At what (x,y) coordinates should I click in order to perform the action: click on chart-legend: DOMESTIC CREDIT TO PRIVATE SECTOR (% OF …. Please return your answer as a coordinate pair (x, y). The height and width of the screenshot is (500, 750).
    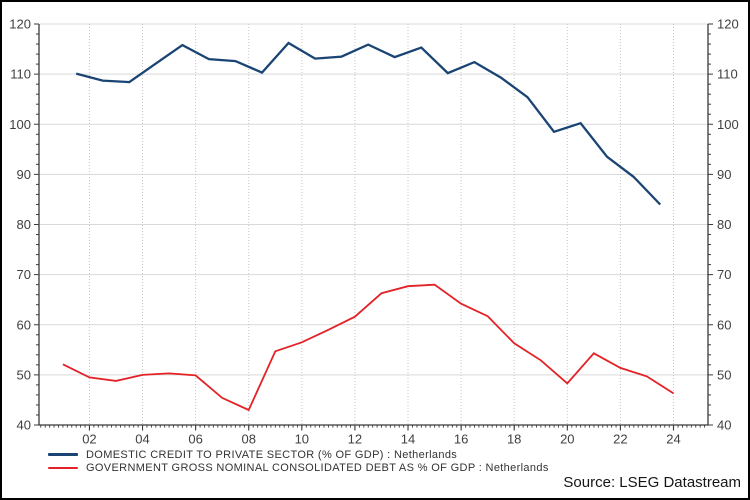
    Looking at the image, I should click on (298, 461).